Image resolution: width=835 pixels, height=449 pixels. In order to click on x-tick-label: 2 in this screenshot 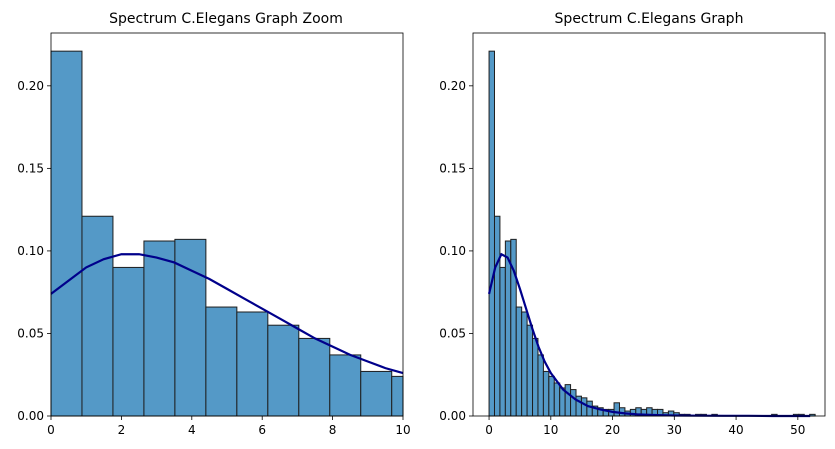, I will do `click(122, 430)`.